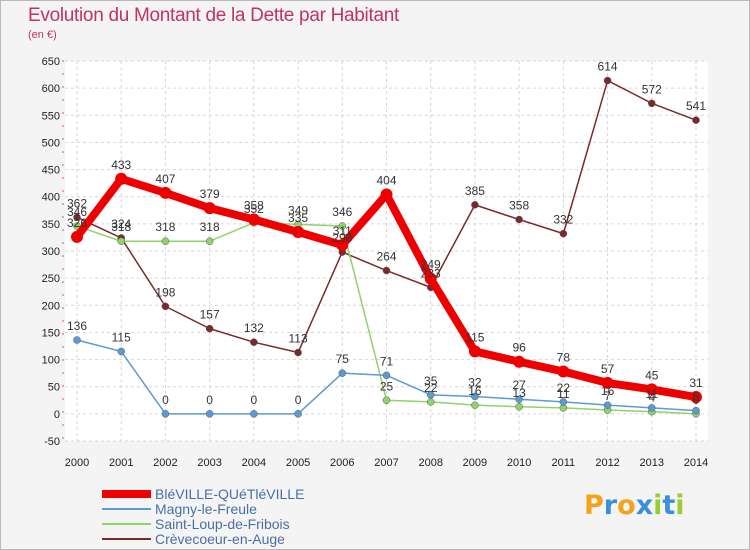 The image size is (750, 550). I want to click on data-label-1: 6, so click(696, 397).